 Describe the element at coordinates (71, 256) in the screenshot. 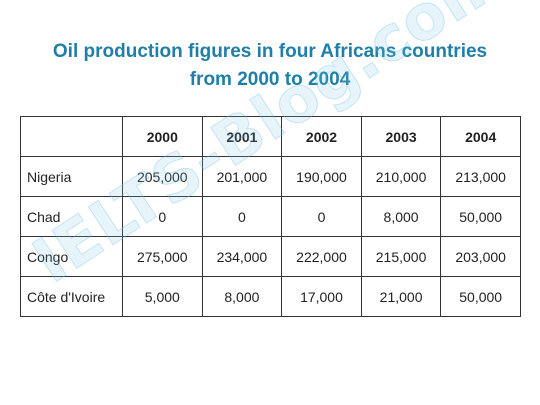

I see `row-label: Congo` at that location.